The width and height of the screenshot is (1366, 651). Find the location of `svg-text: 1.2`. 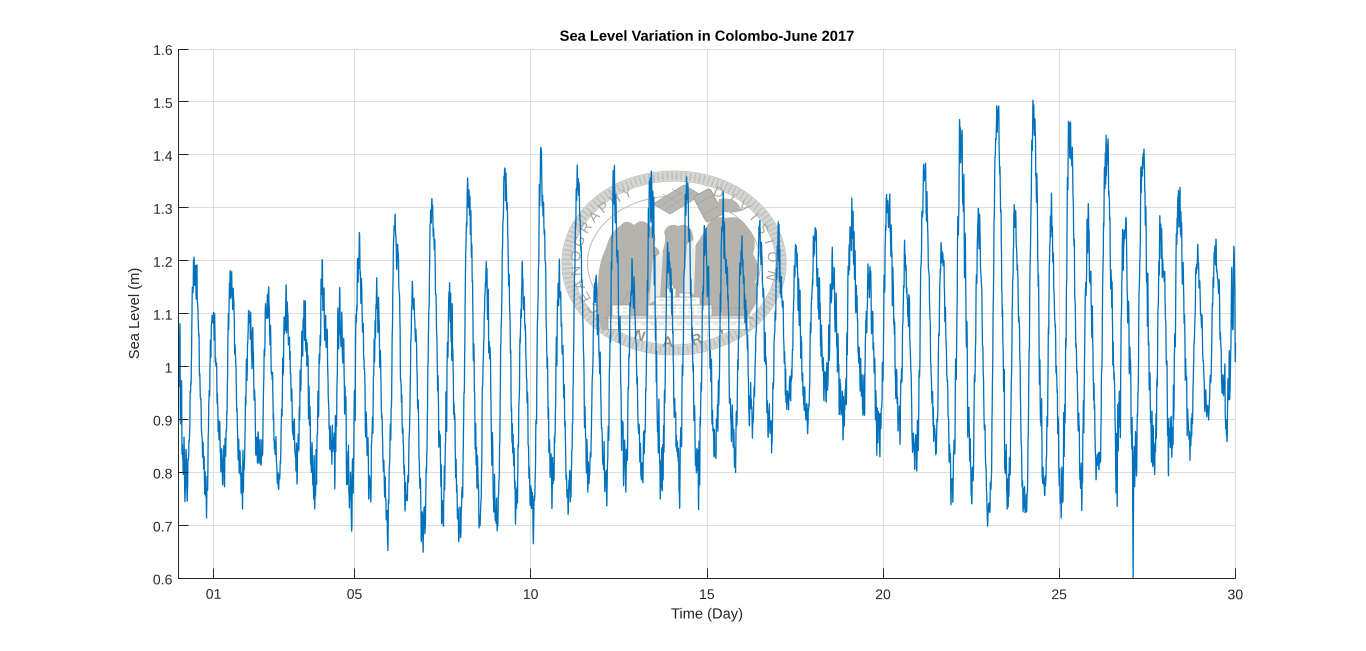

svg-text: 1.2 is located at coordinates (163, 262).